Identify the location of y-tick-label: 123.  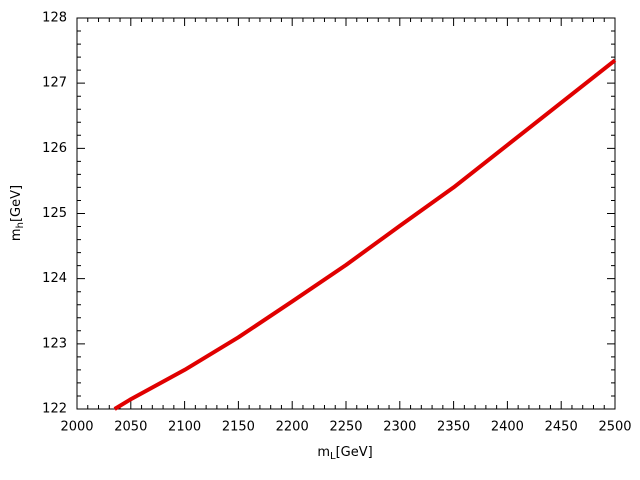
(54, 343).